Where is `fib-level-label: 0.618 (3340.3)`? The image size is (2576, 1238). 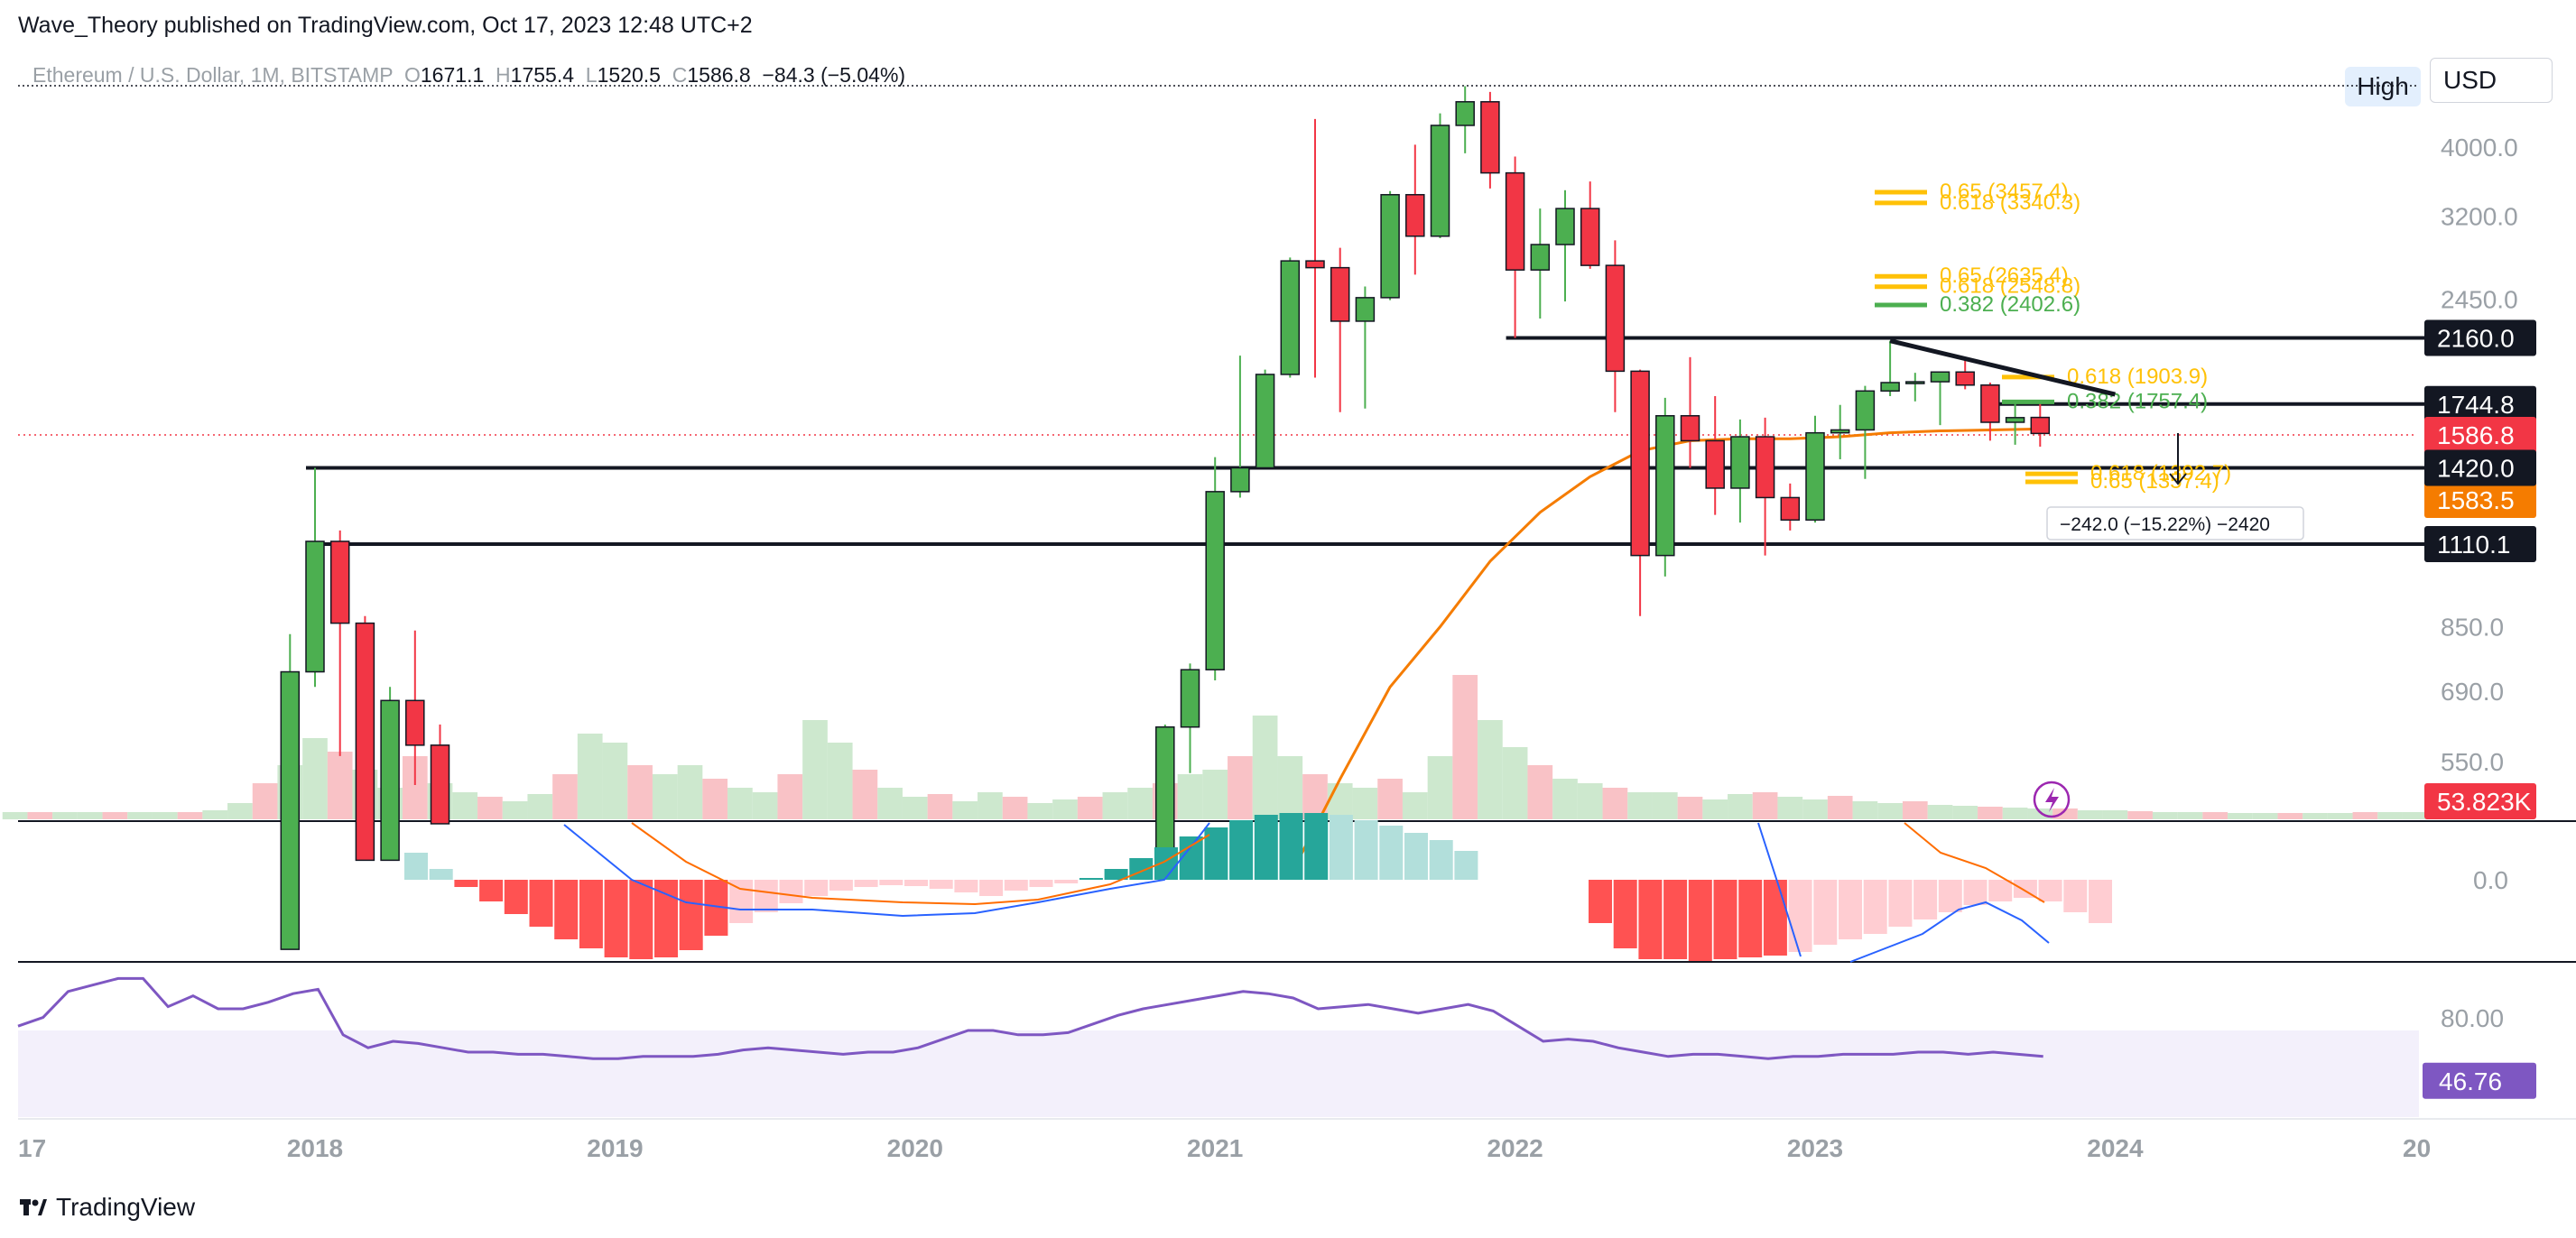 fib-level-label: 0.618 (3340.3) is located at coordinates (2010, 202).